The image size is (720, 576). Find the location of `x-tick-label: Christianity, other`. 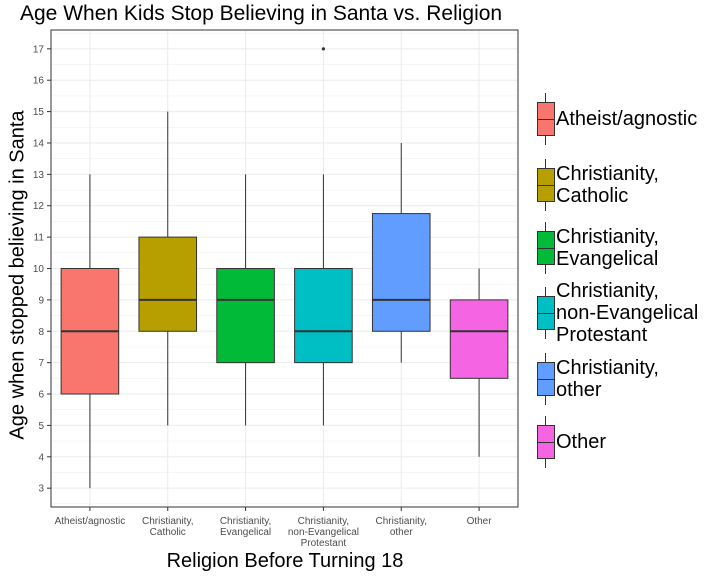

x-tick-label: Christianity, other is located at coordinates (402, 527).